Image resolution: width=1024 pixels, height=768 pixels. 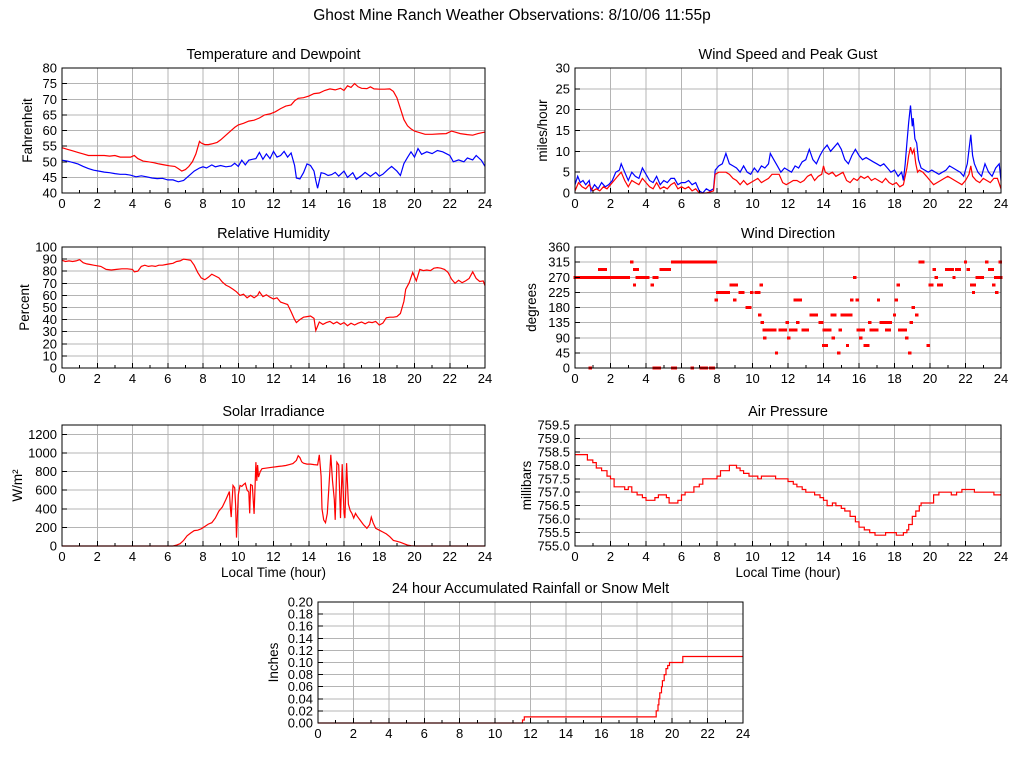 What do you see at coordinates (559, 262) in the screenshot?
I see `y-tick-label: 315` at bounding box center [559, 262].